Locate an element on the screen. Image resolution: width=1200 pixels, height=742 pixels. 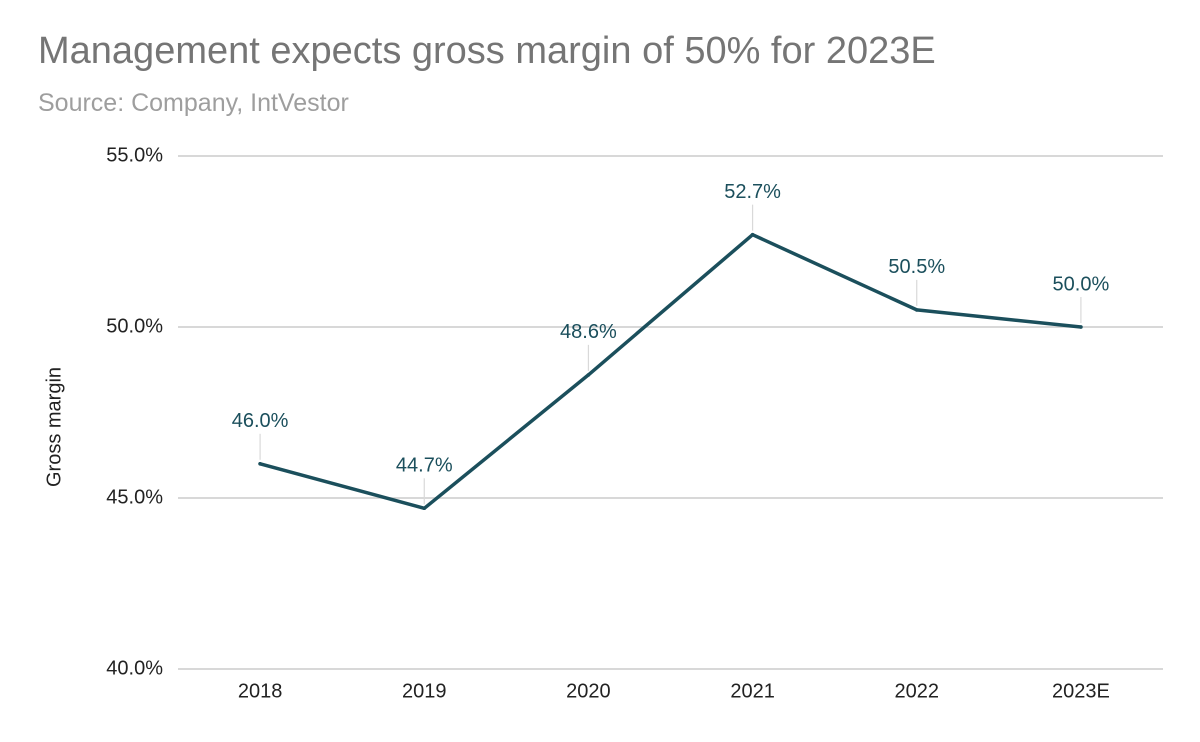
x-tick-label: 2021 is located at coordinates (752, 691).